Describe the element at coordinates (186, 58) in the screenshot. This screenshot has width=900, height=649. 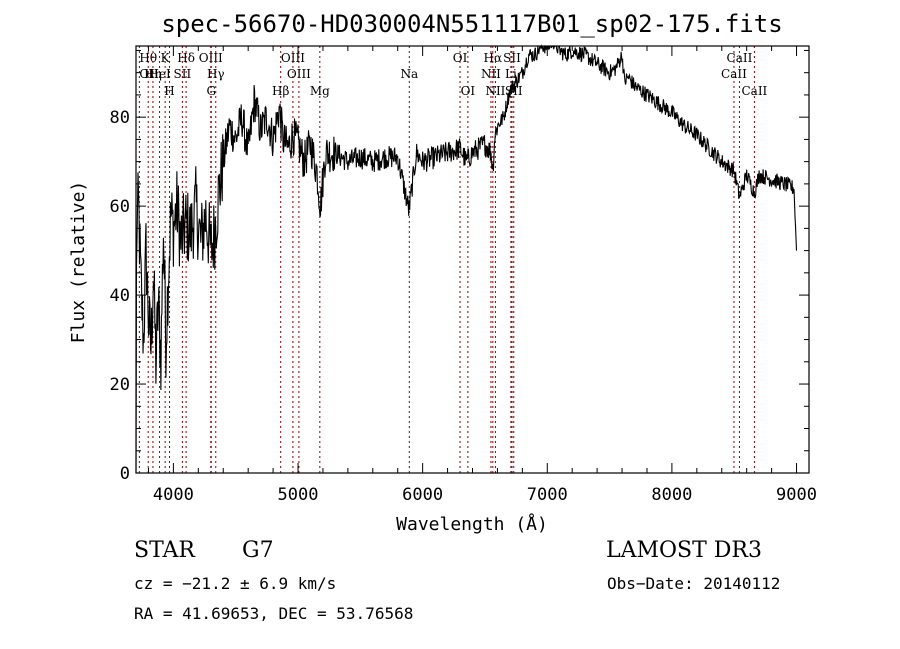
I see `spectral-line-label: Hδ` at that location.